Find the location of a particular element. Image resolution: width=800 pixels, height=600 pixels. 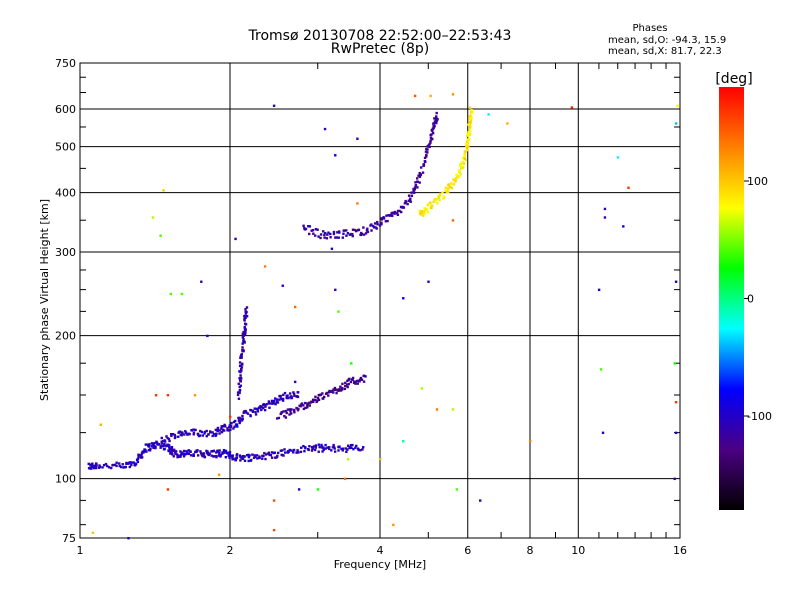

stats-line-x: mean, sd,X: 81.7, 22.3 is located at coordinates (665, 51).